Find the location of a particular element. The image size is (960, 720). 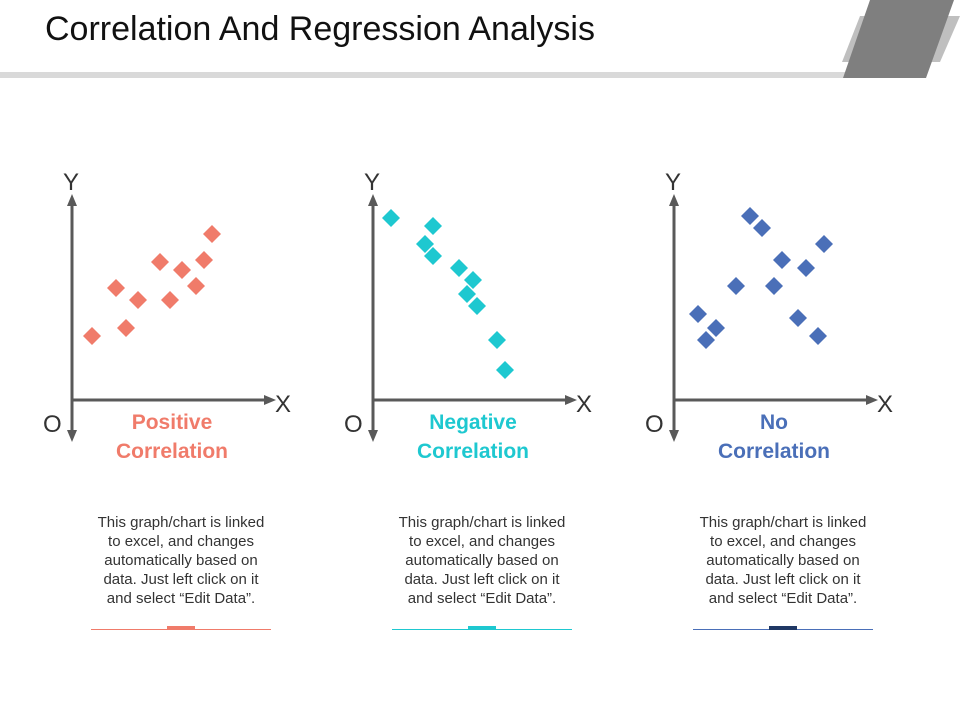

chart-caption-negative: Negative Correlation is located at coordinates (473, 437).